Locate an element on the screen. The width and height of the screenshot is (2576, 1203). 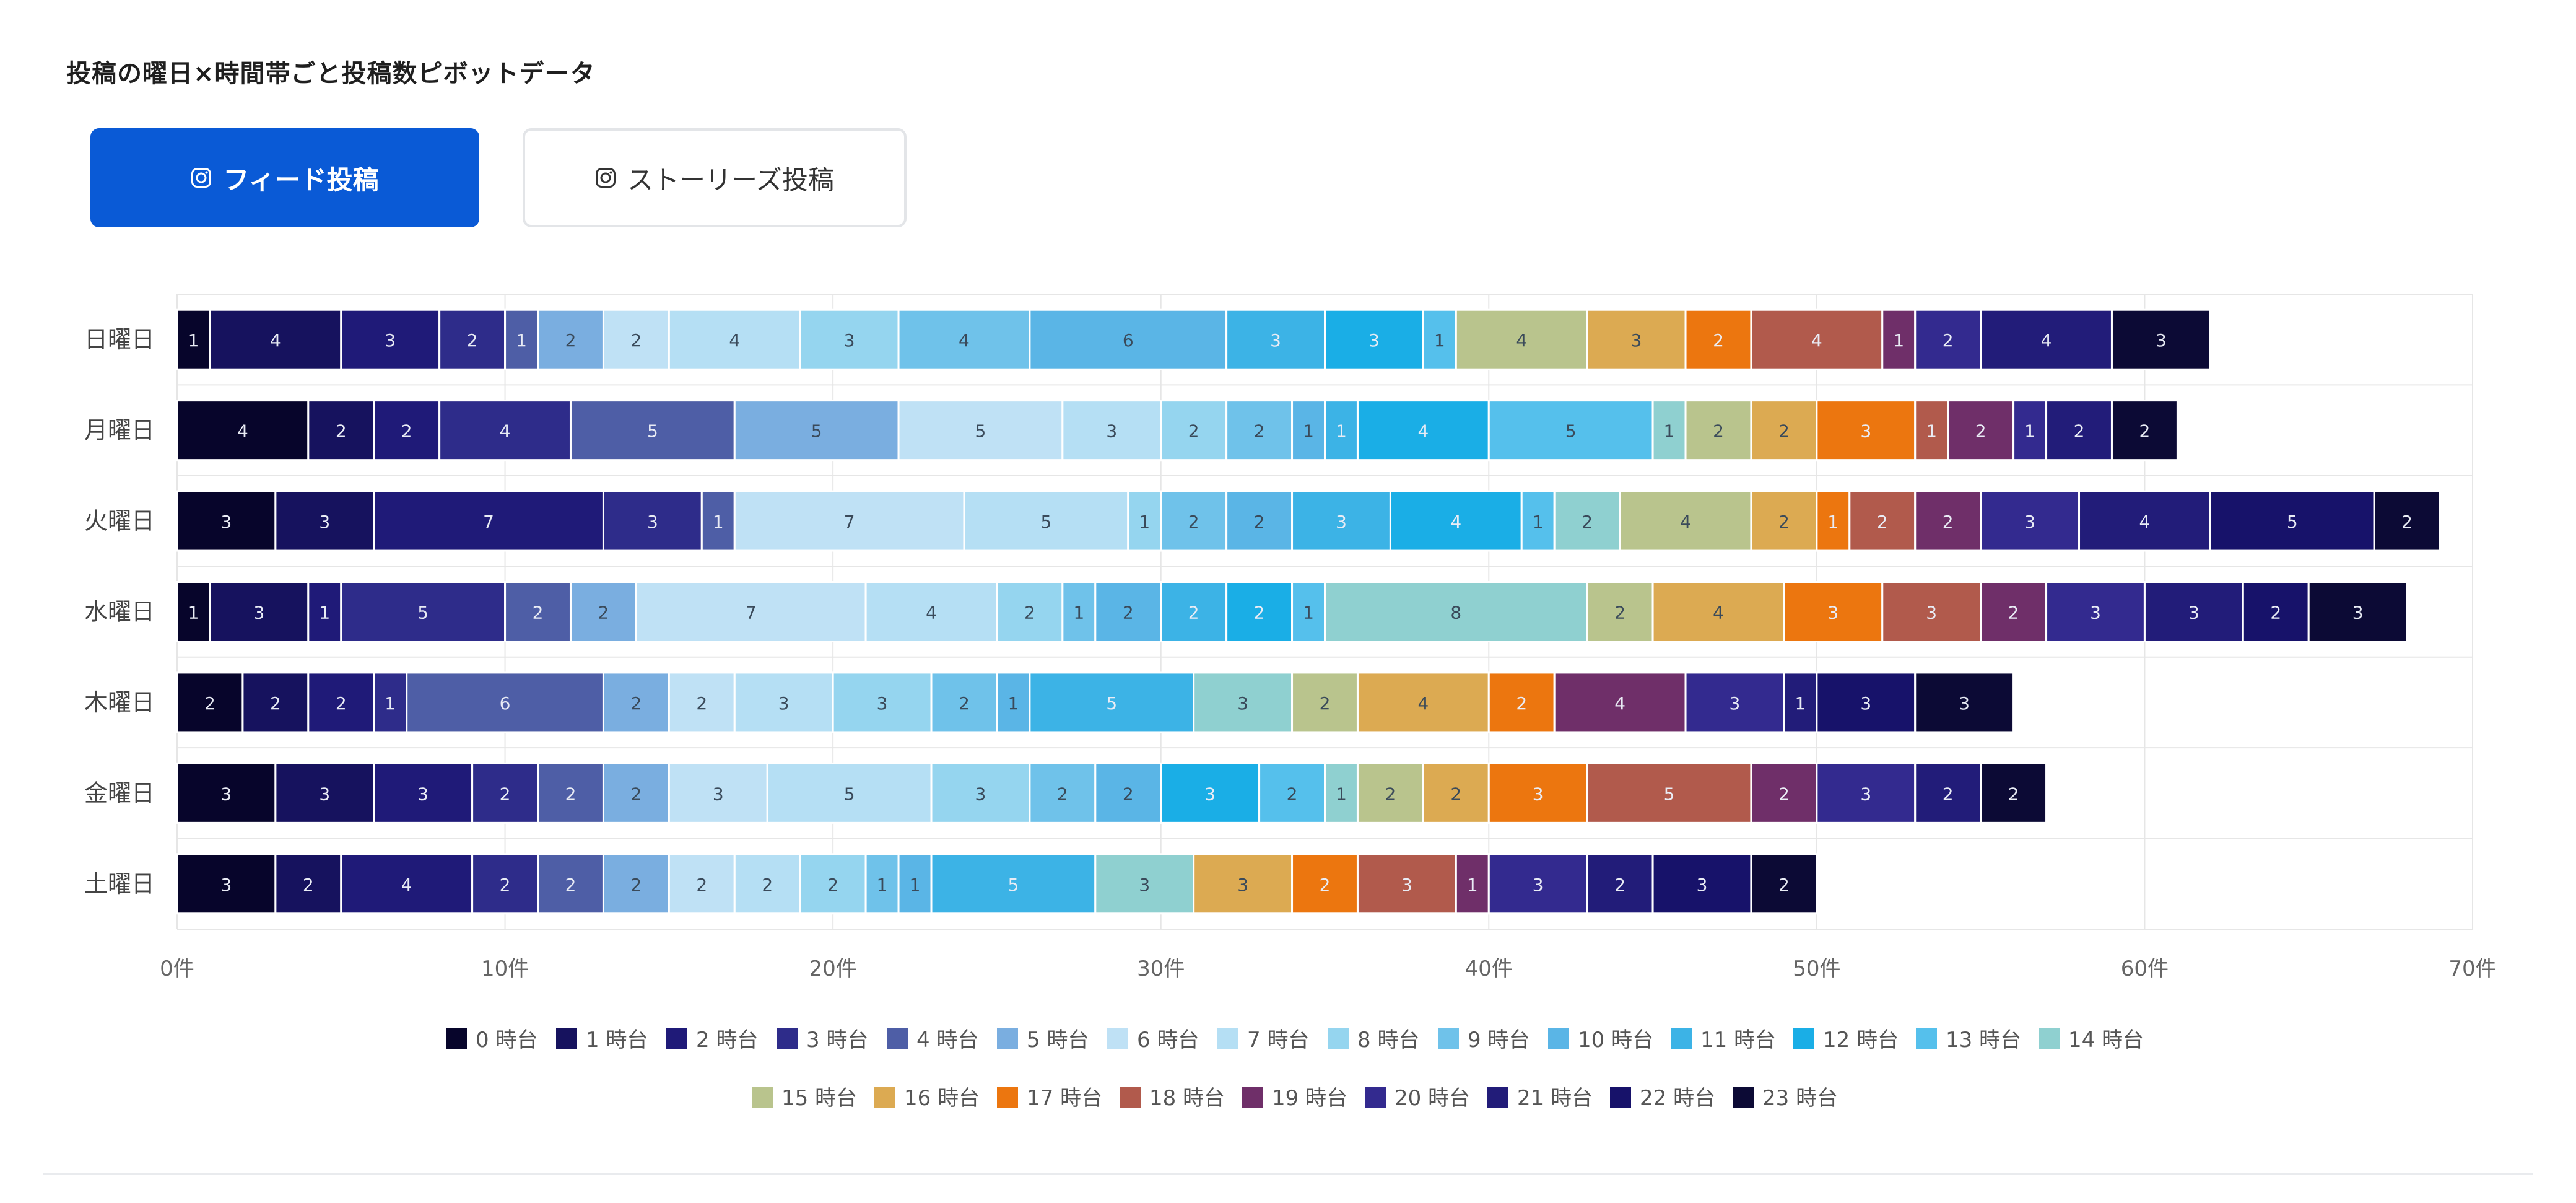
legend-label: 8 時台 is located at coordinates (1388, 1040).